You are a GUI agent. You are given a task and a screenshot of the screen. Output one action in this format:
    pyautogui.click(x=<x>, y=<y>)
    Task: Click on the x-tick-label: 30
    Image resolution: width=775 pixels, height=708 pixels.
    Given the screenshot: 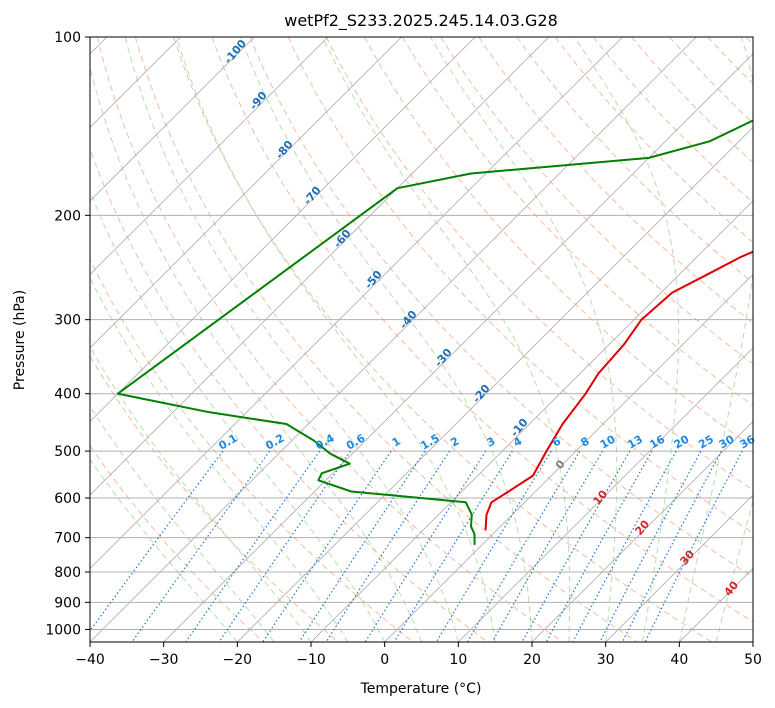 What is the action you would take?
    pyautogui.click(x=606, y=660)
    